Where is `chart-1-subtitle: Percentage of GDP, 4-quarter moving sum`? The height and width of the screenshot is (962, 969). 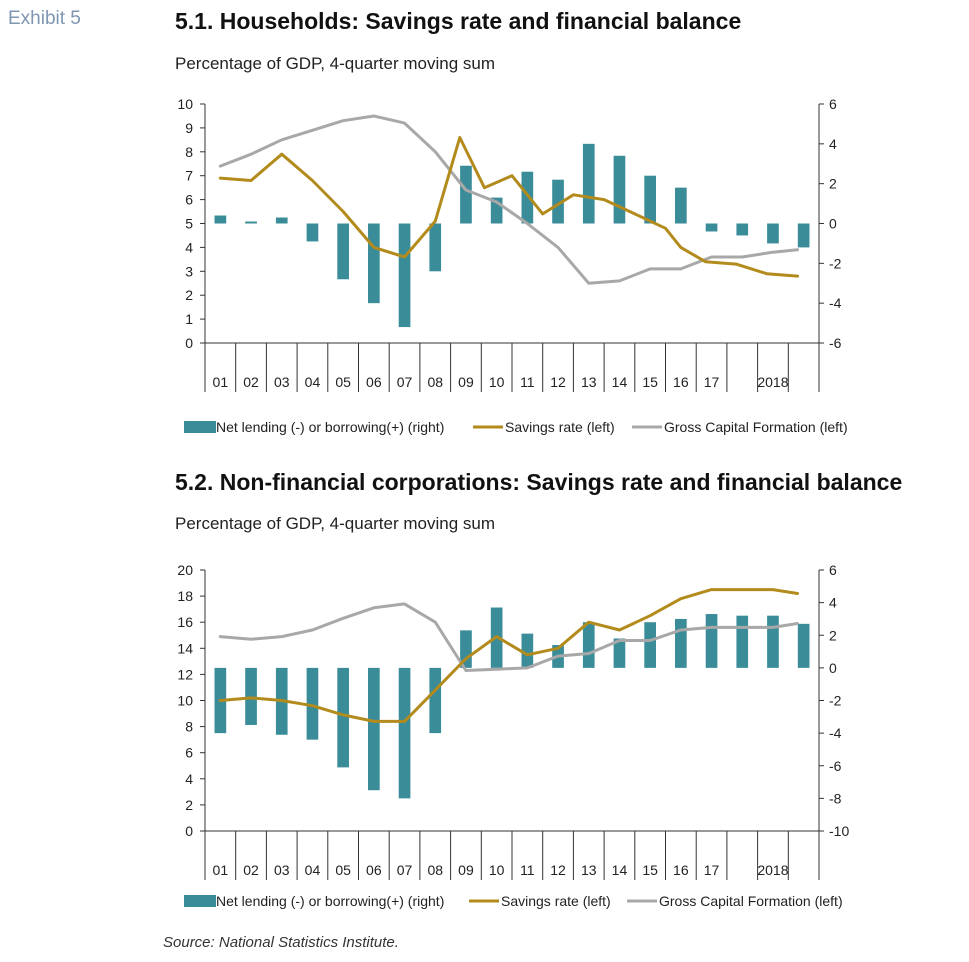
chart-1-subtitle: Percentage of GDP, 4-quarter moving sum is located at coordinates (335, 63).